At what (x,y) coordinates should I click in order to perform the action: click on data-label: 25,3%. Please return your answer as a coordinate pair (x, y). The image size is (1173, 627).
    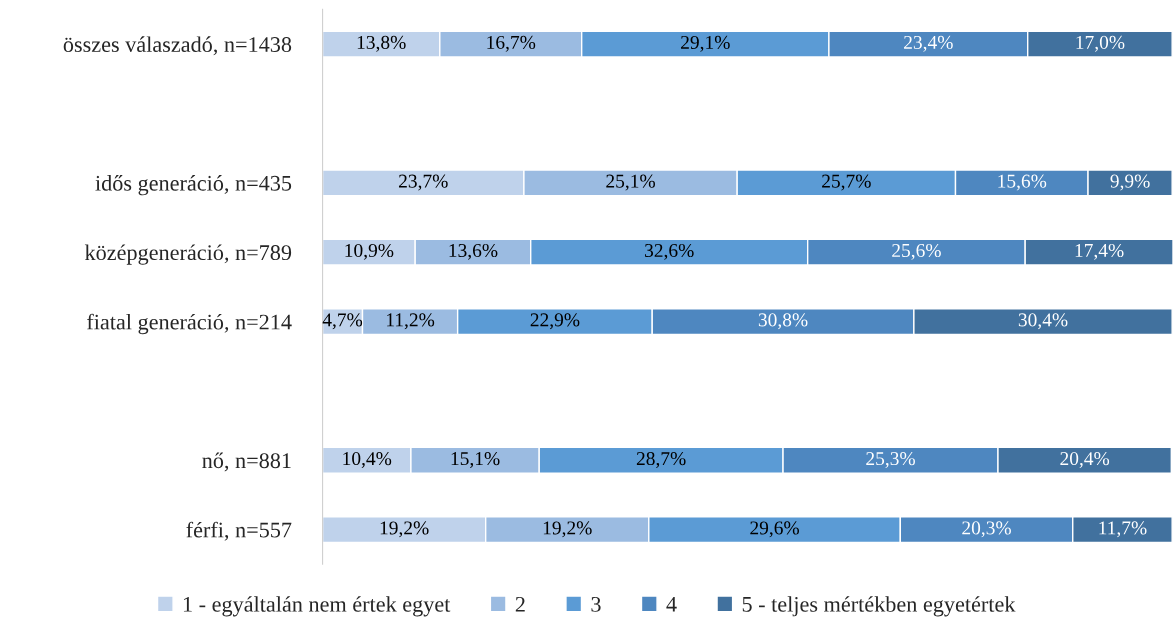
    Looking at the image, I should click on (890, 460).